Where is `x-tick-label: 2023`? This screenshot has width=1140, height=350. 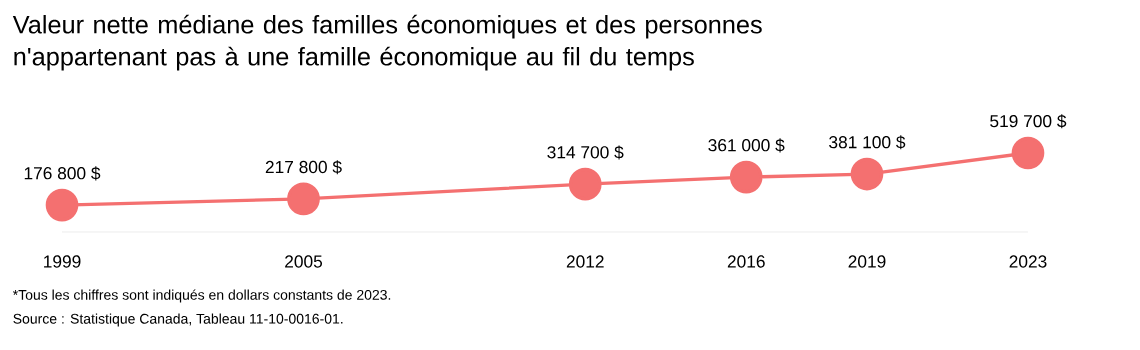 x-tick-label: 2023 is located at coordinates (1028, 261).